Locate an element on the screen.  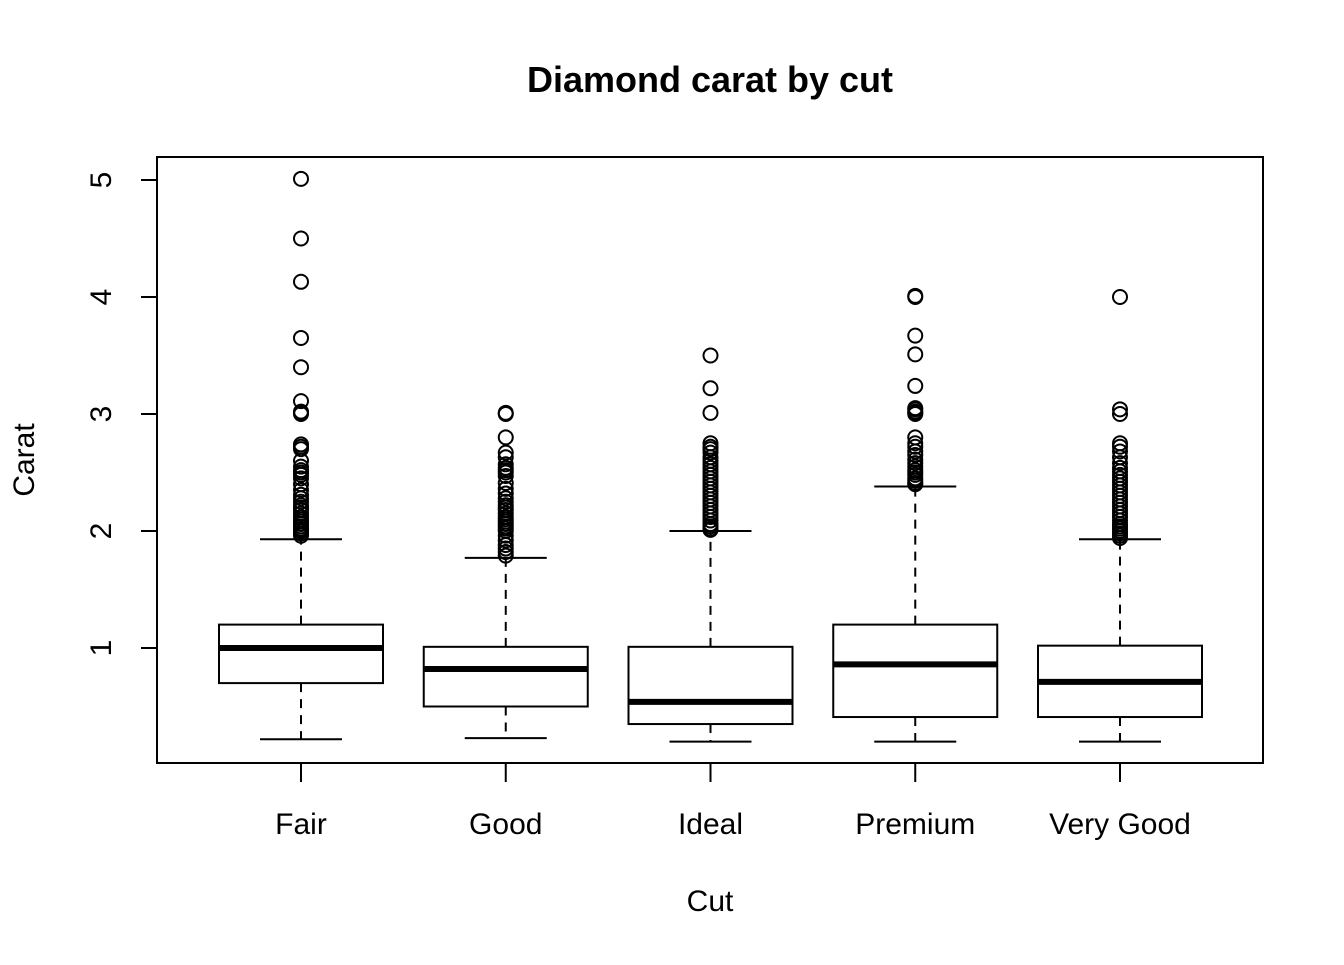
x-tick-label: Ideal is located at coordinates (710, 824).